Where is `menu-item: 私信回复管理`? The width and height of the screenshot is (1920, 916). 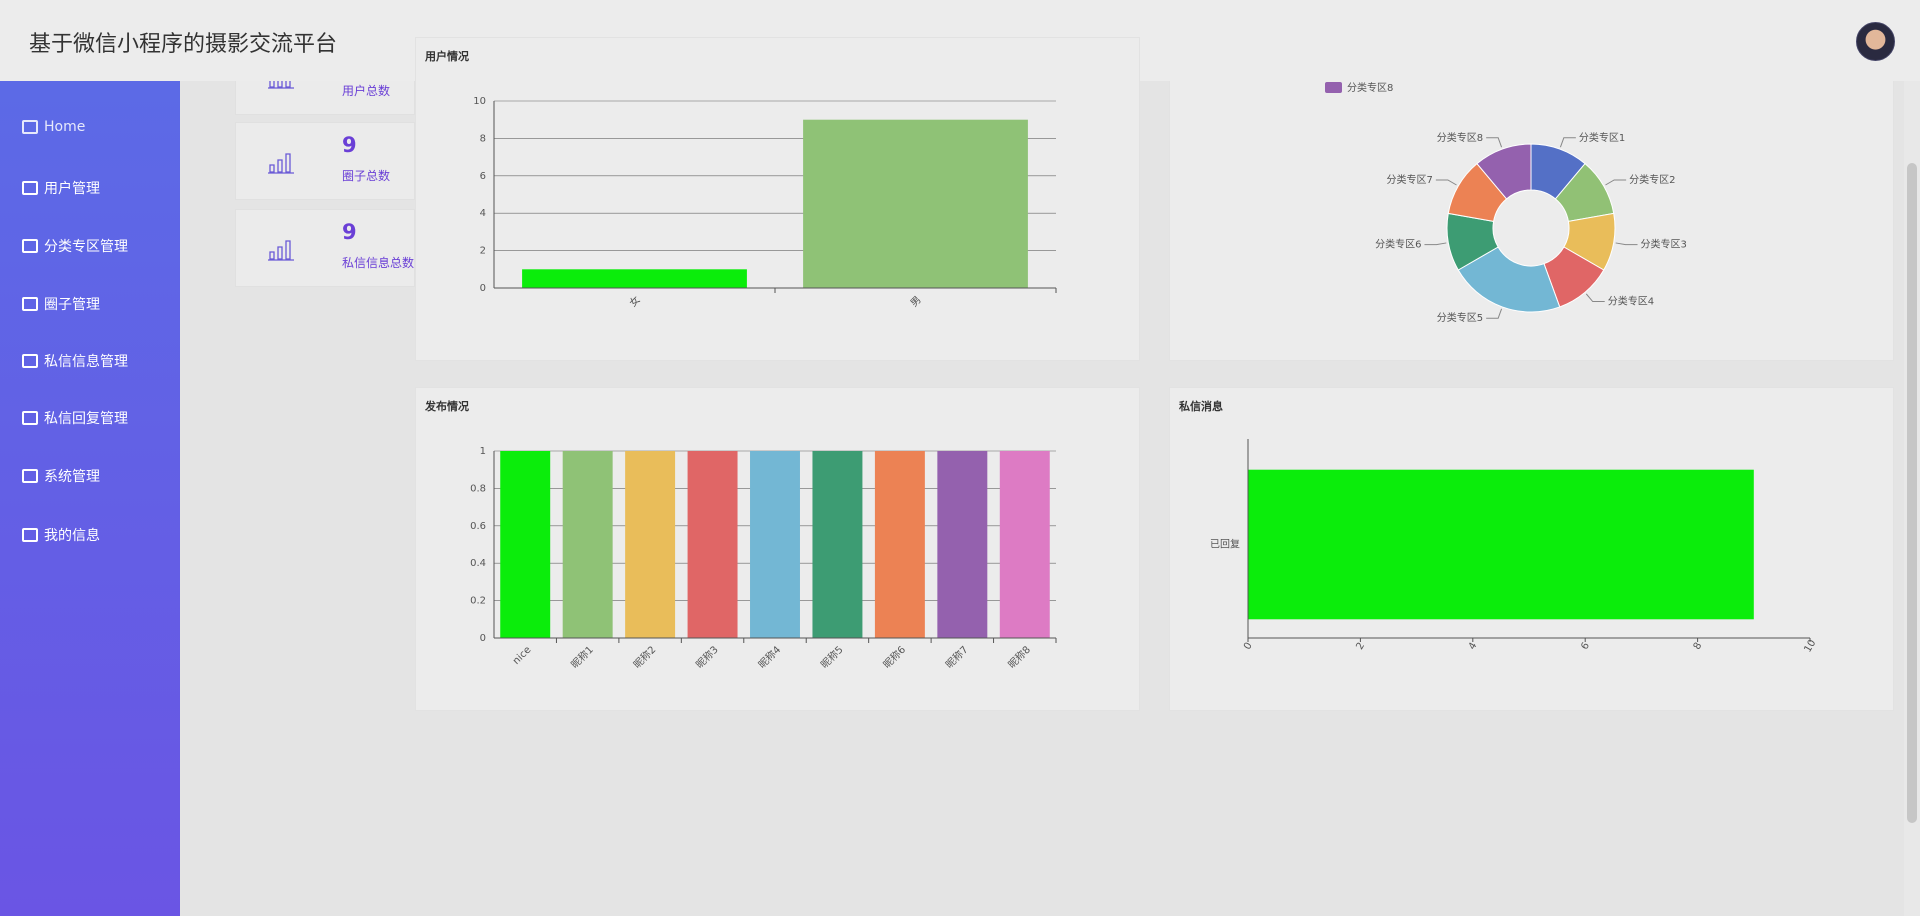
menu-item: 私信回复管理 is located at coordinates (75, 418).